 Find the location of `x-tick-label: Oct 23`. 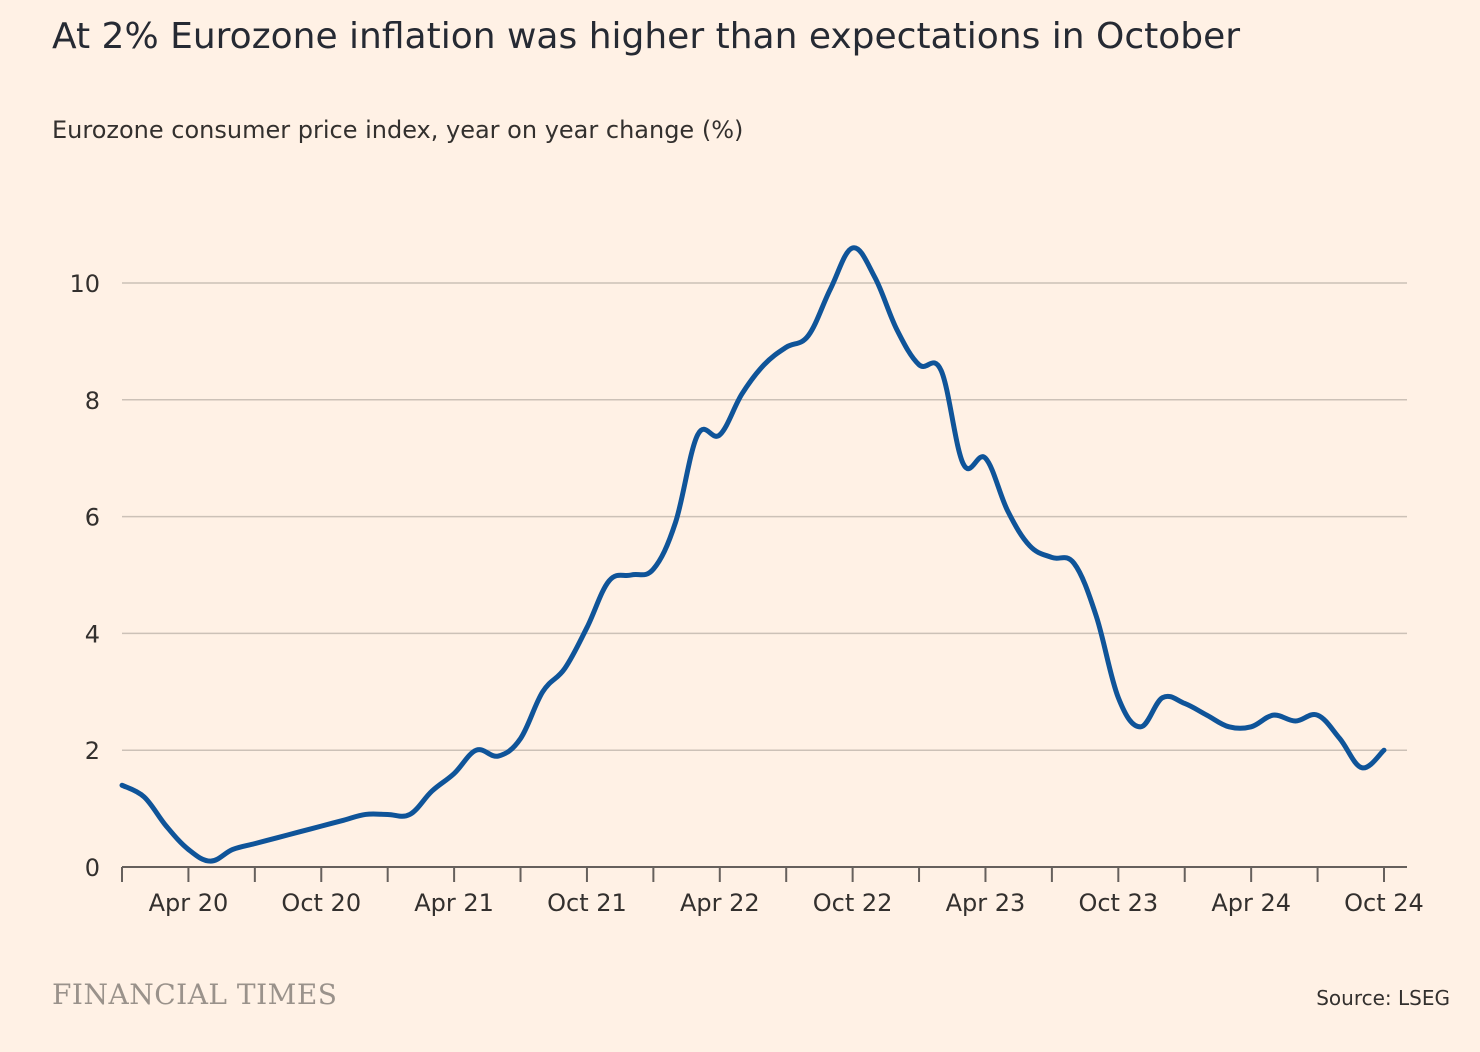

x-tick-label: Oct 23 is located at coordinates (1118, 903).